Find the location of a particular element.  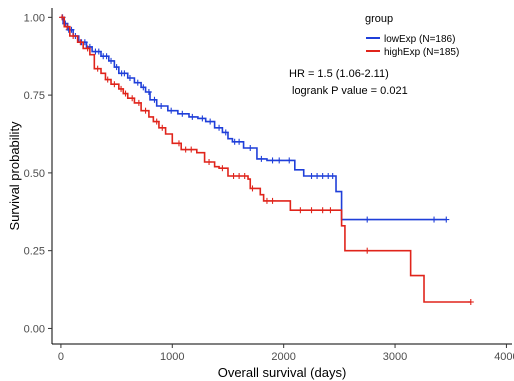

x-axis-ticks: 0 1000 2000 3000 4000 is located at coordinates (286, 353).